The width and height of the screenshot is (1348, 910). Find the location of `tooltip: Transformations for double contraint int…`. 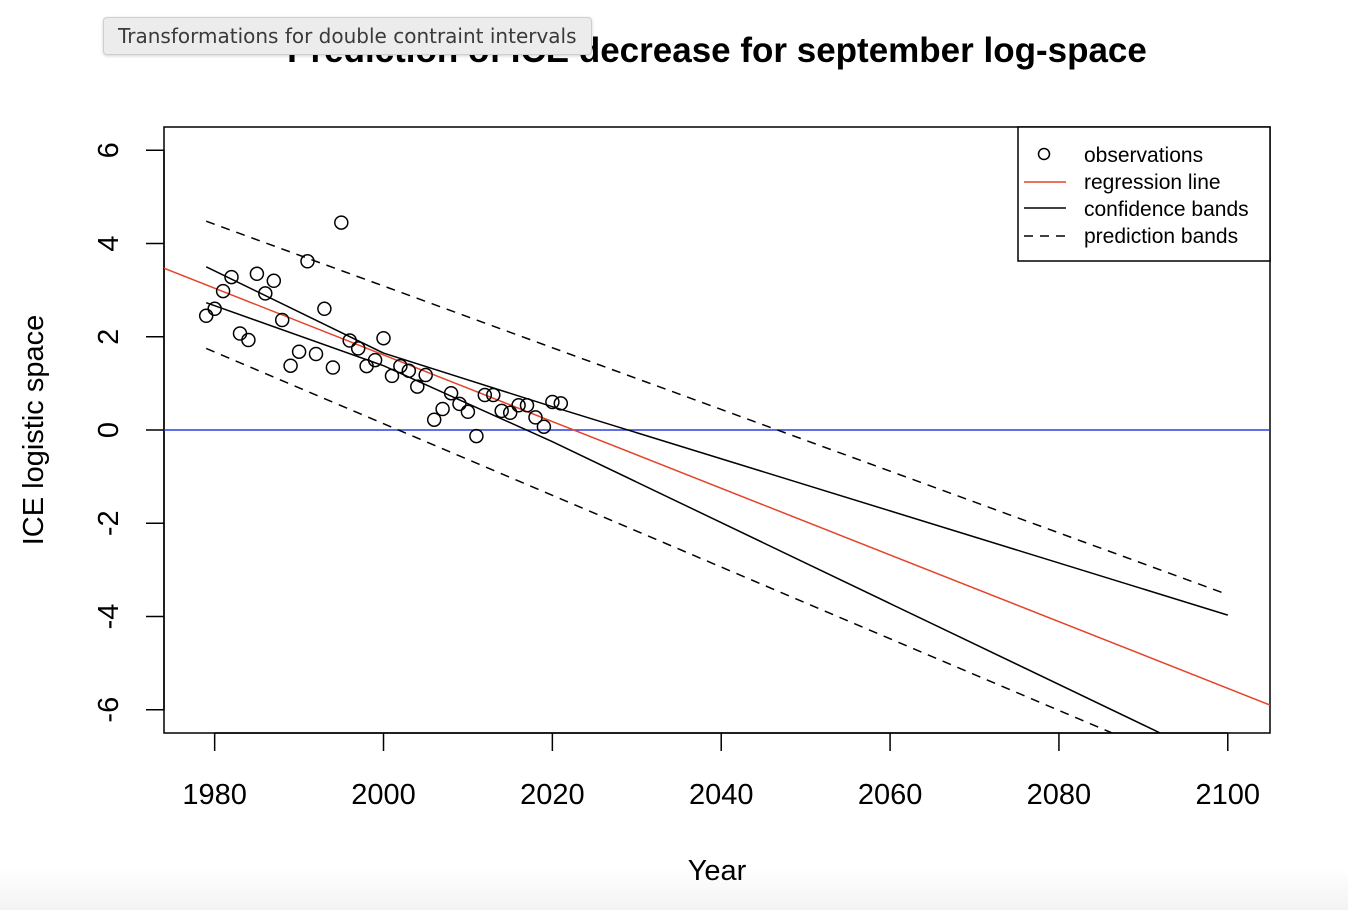

tooltip: Transformations for double contraint int… is located at coordinates (347, 36).